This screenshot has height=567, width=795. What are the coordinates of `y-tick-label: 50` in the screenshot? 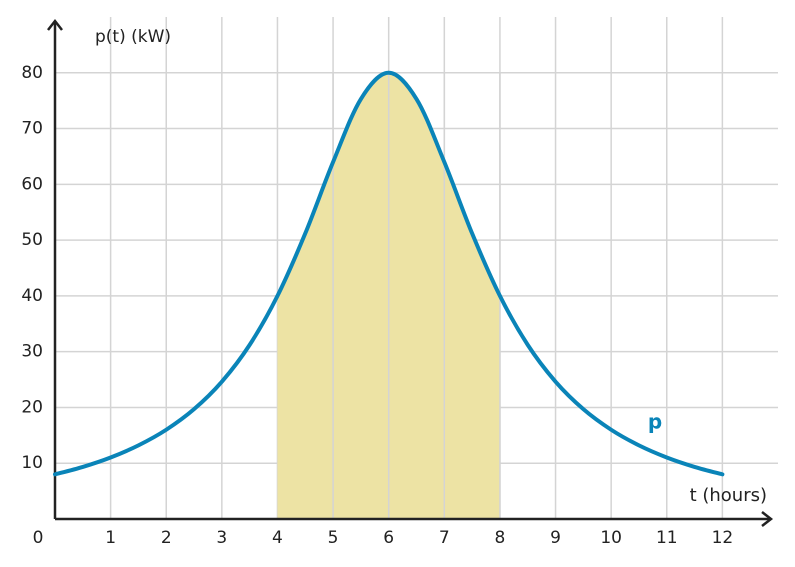 It's located at (32, 240).